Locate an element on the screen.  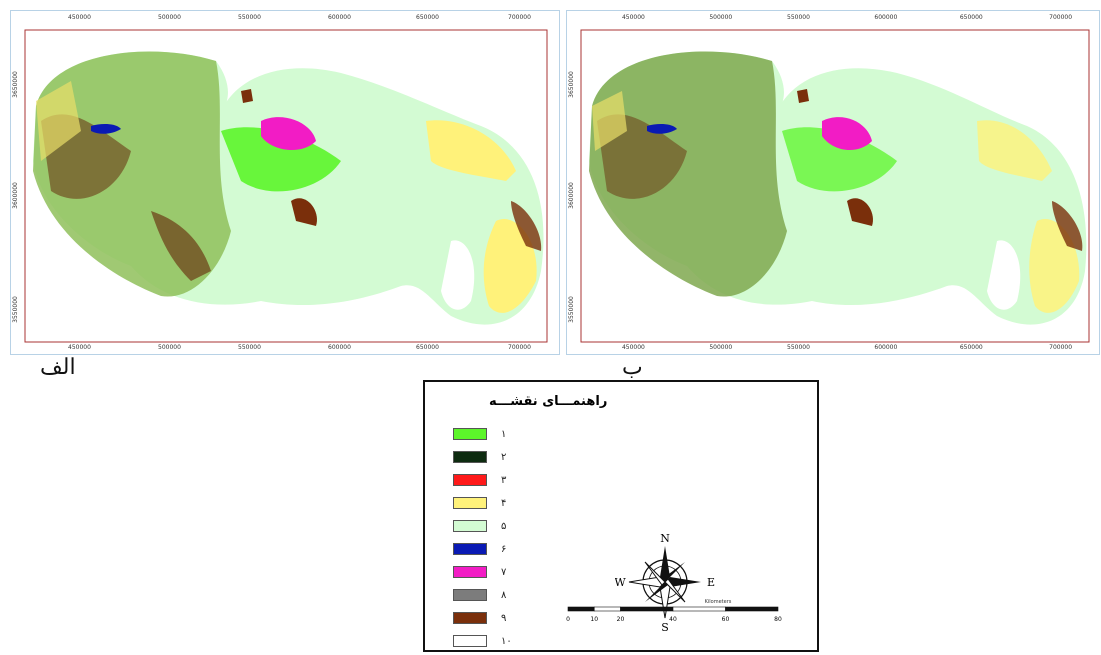
legend-item: ۱ is located at coordinates (479, 434).